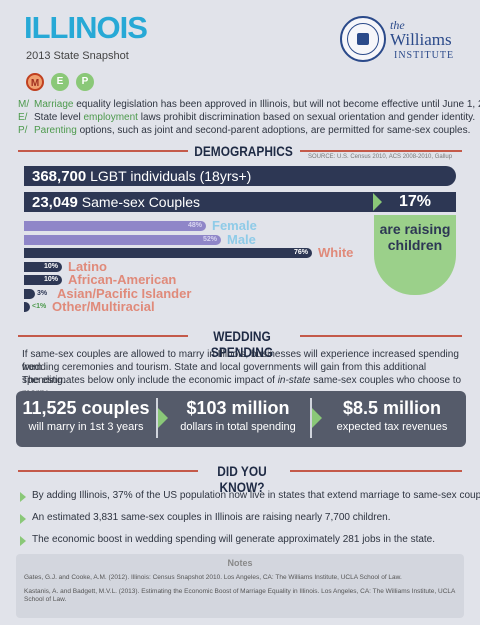  I want to click on criteria-keyword: employment, so click(110, 117).